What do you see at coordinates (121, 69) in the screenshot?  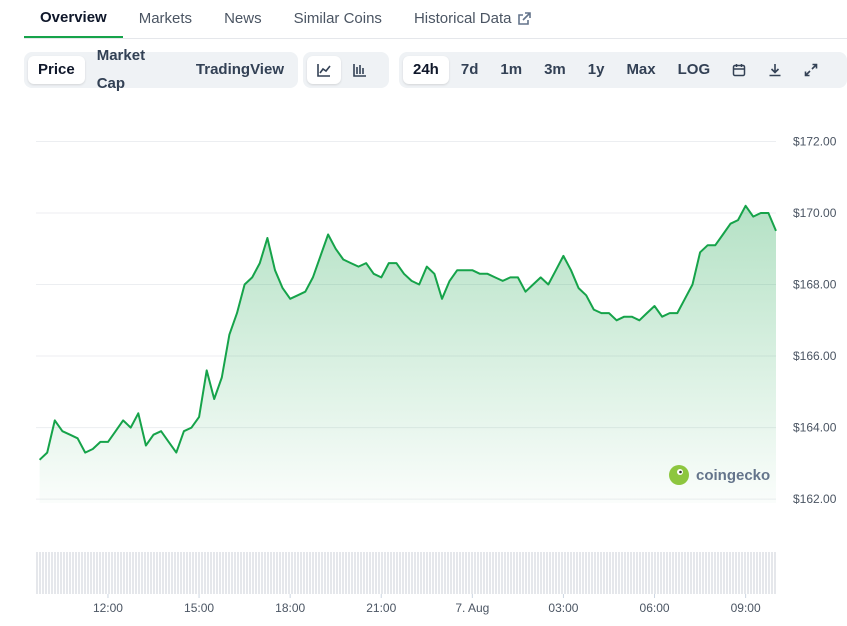 I see `button: Market Cap` at bounding box center [121, 69].